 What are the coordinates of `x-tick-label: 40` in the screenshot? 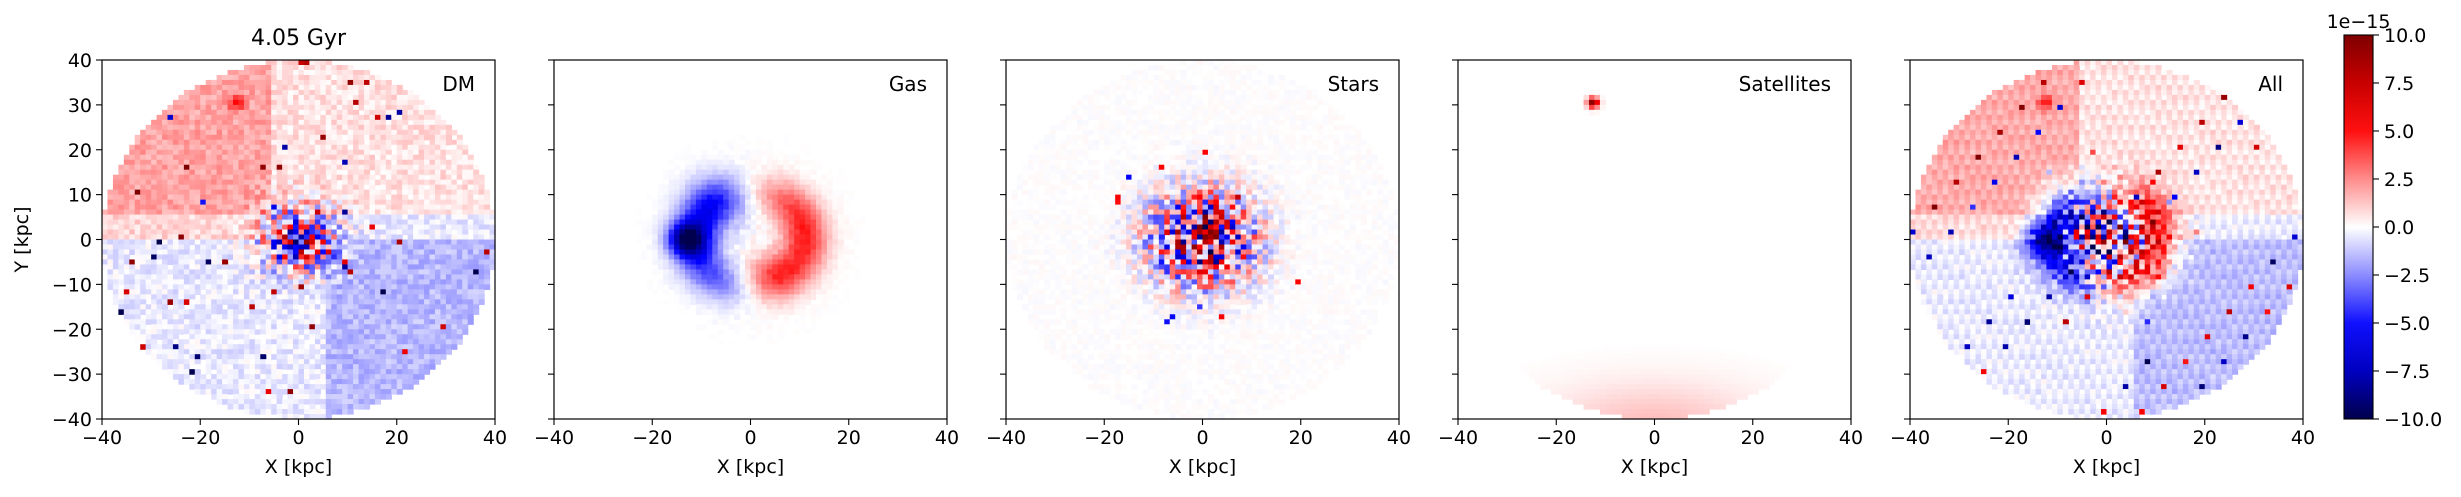 It's located at (495, 438).